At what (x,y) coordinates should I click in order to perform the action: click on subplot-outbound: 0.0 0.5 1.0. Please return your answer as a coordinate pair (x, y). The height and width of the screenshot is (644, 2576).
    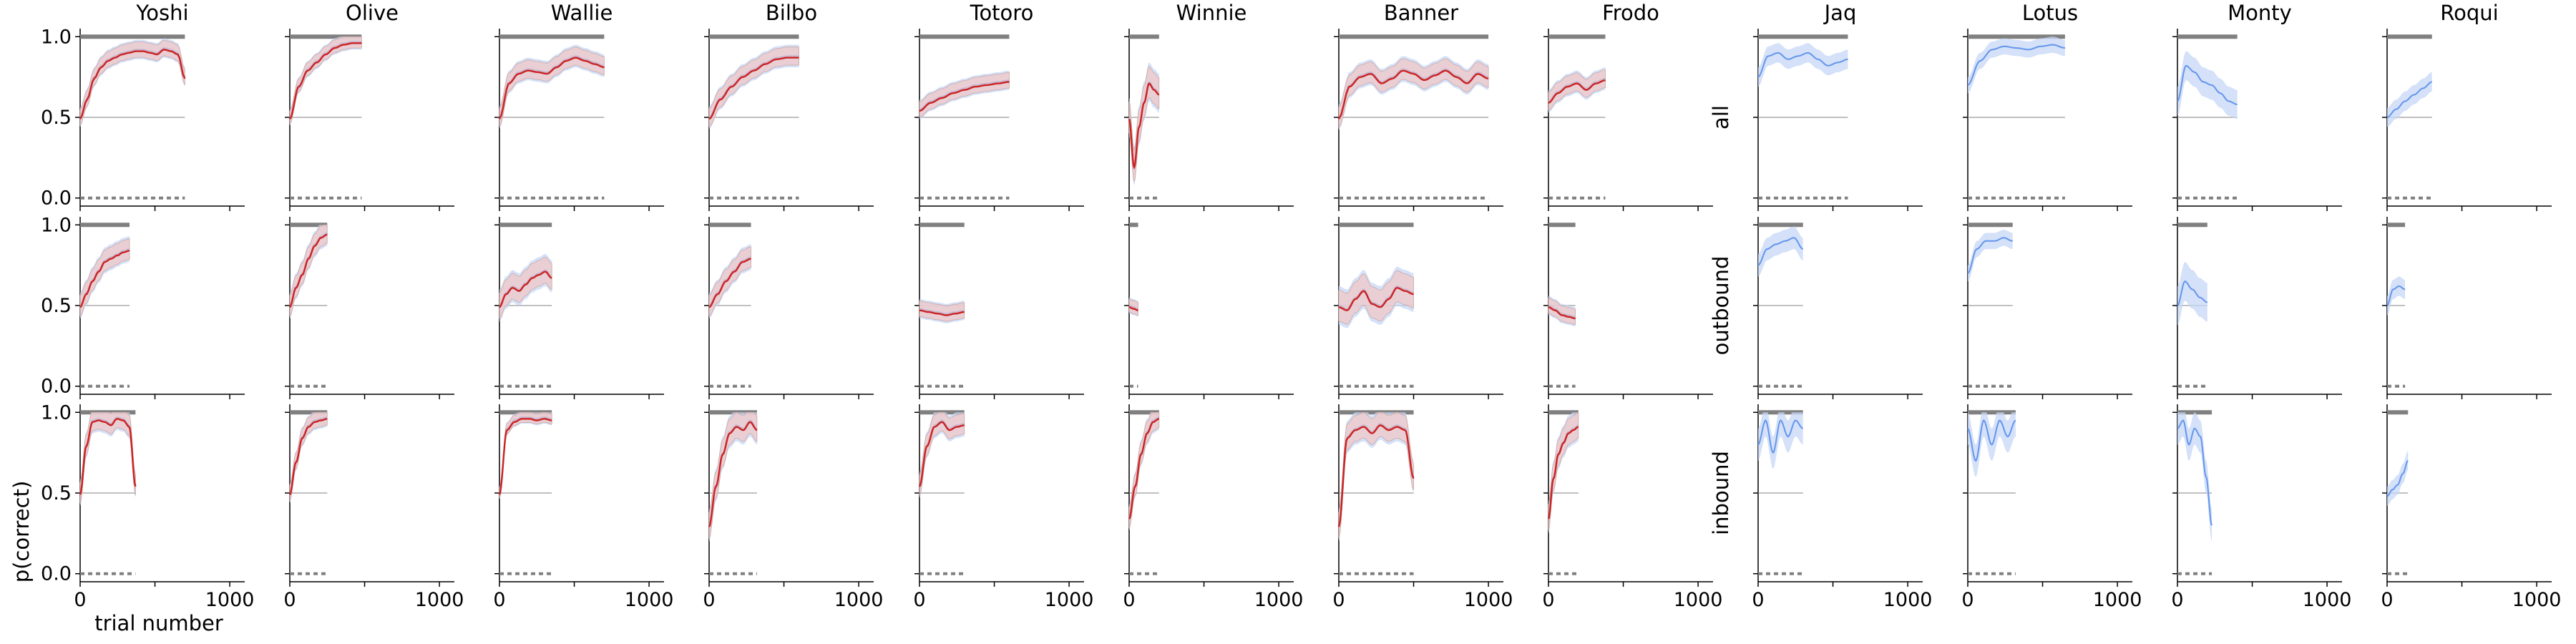
    Looking at the image, I should click on (143, 306).